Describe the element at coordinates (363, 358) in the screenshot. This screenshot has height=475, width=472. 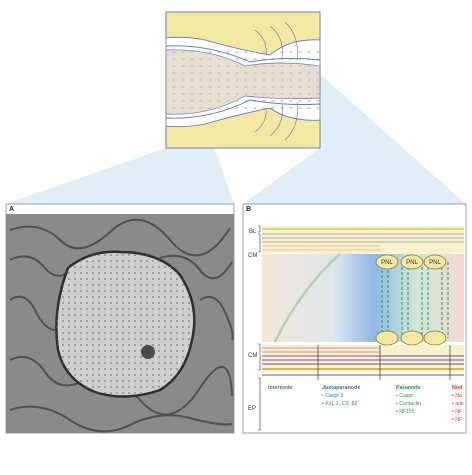
I see `myelin-lines-bottom` at that location.